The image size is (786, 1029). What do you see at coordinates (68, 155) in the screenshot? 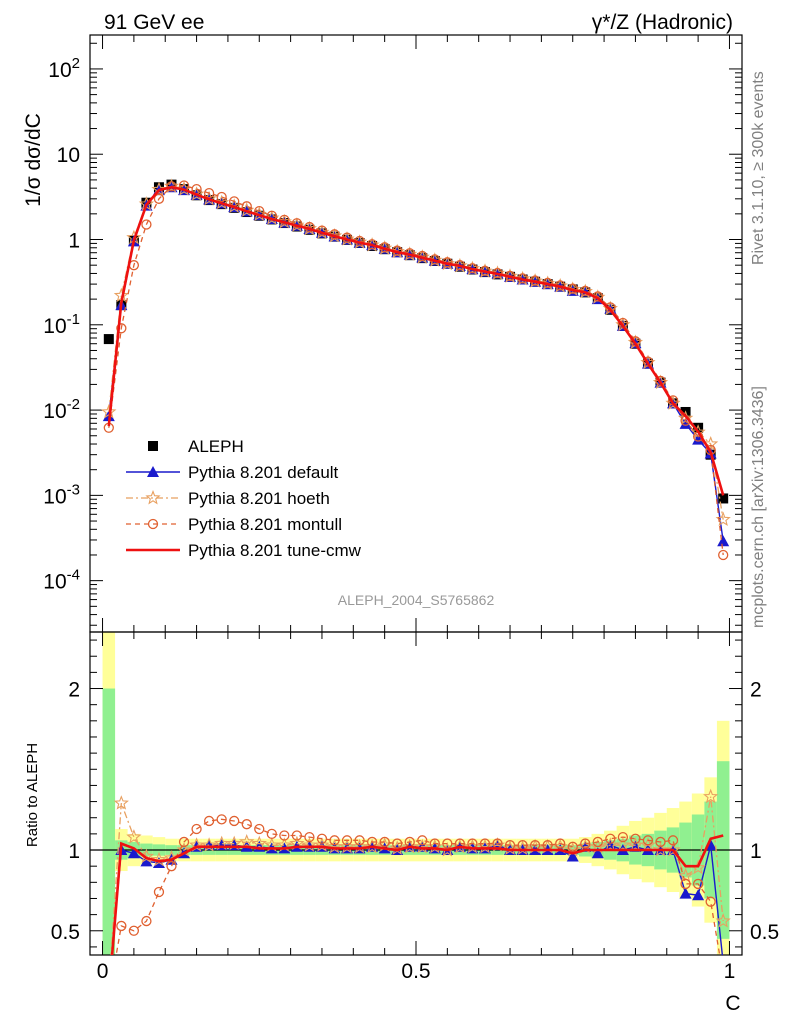
I see `main-y-tick-label: 10` at bounding box center [68, 155].